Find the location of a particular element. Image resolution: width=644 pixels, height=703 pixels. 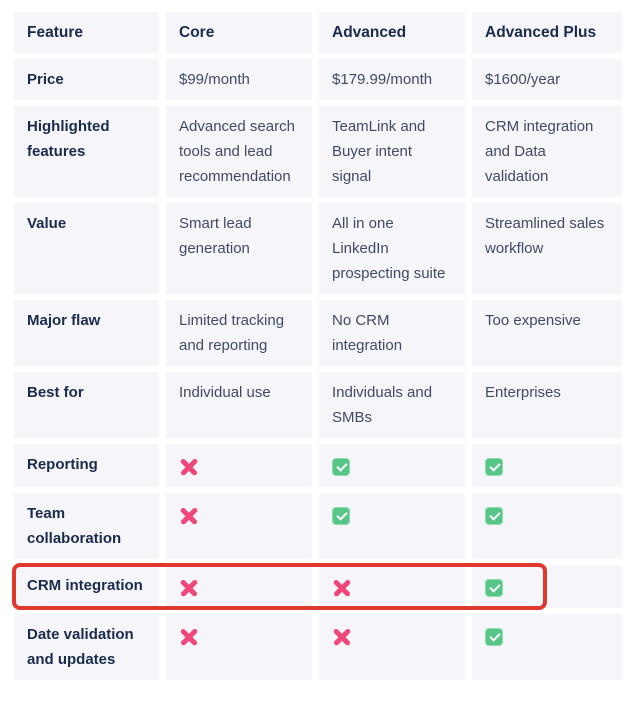

header-cell-core: Core is located at coordinates (239, 32).